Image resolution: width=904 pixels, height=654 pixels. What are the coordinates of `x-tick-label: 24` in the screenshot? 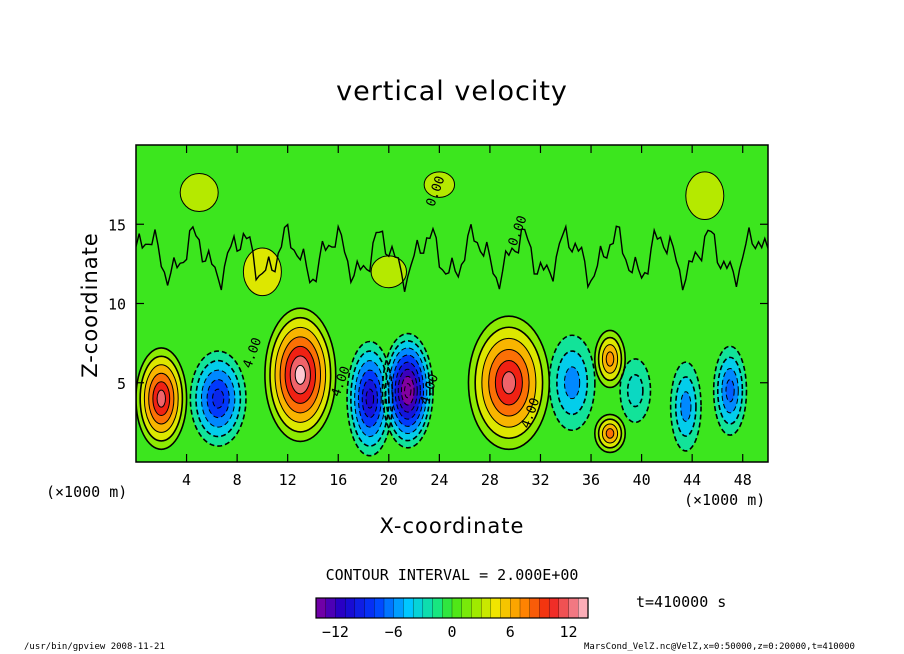 It's located at (439, 480).